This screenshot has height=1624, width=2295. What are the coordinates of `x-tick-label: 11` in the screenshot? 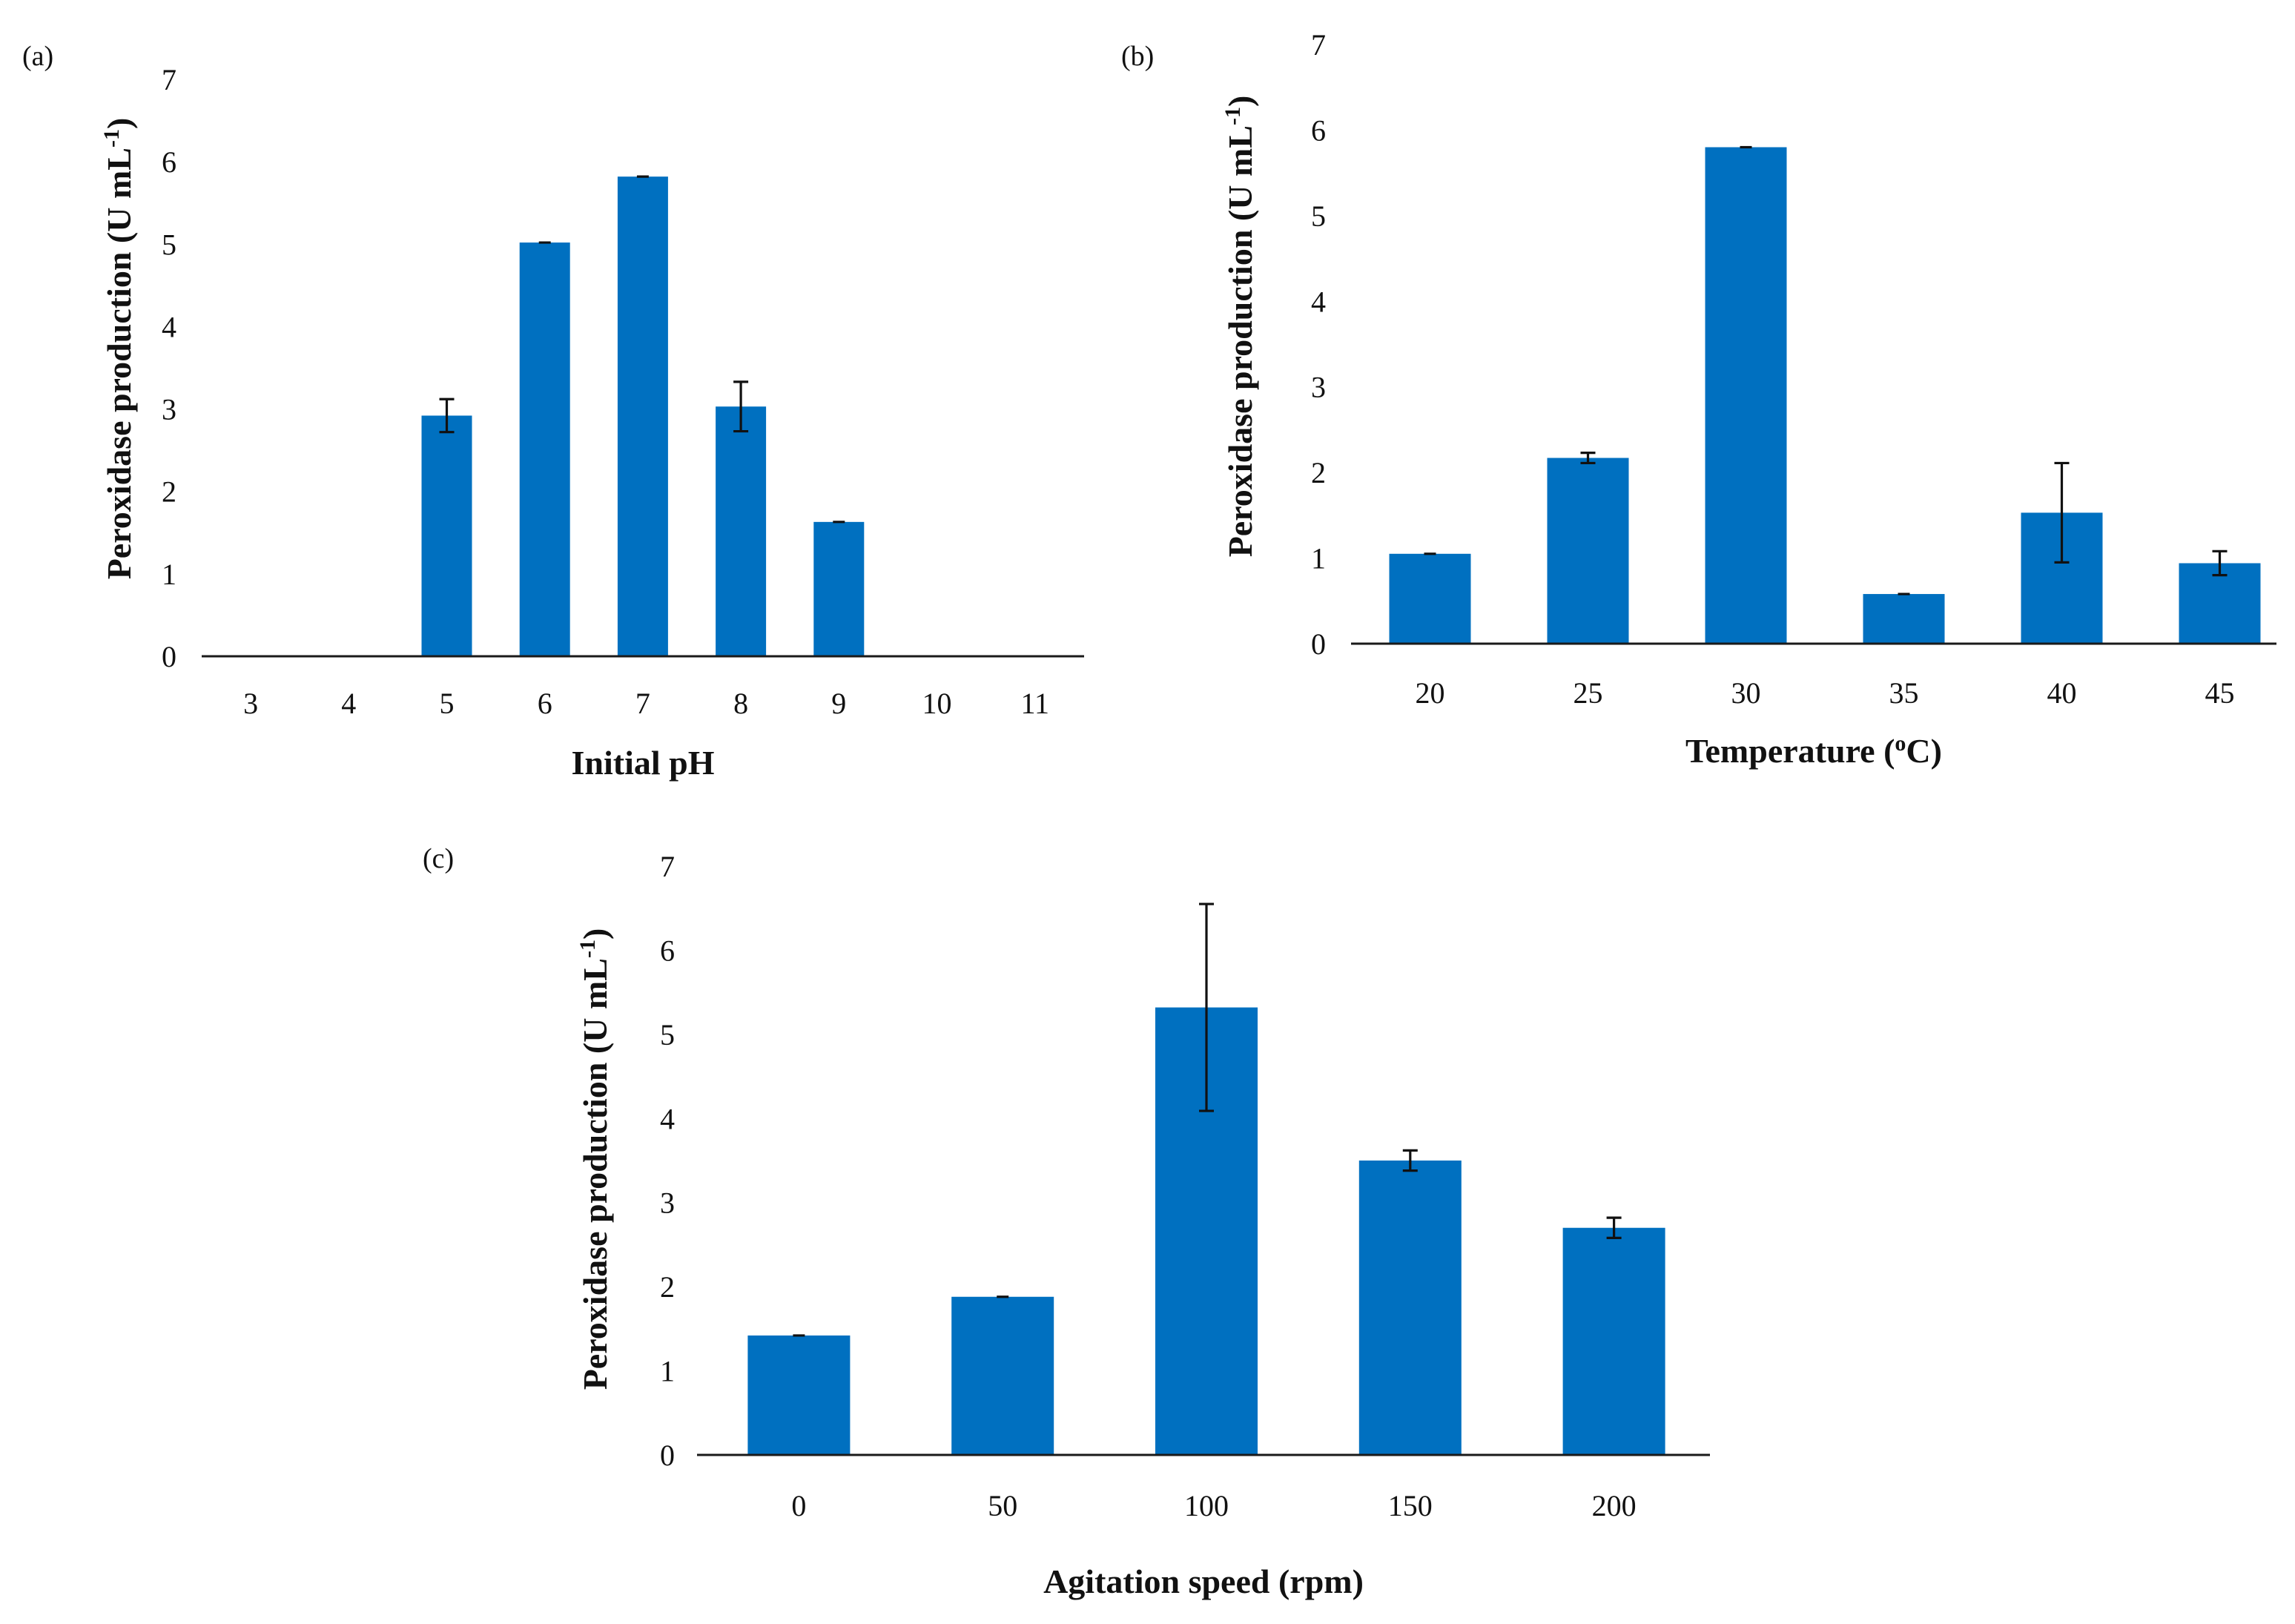 It's located at (1034, 704).